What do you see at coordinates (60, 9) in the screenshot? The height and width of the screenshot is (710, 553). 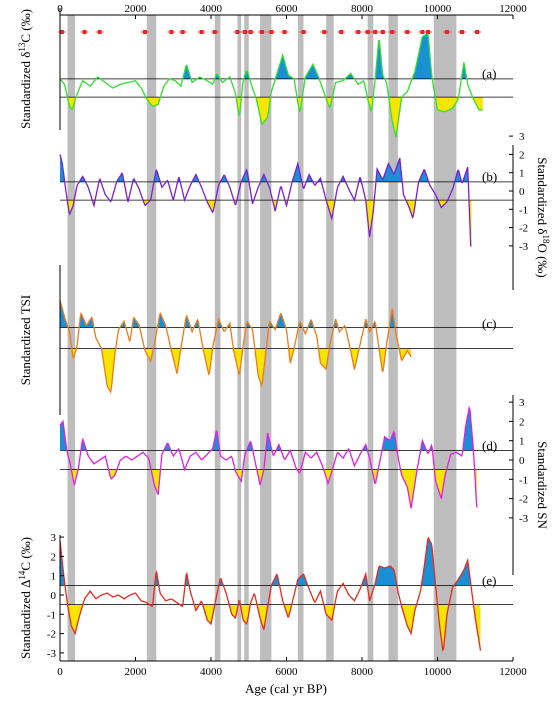 I see `x-tick-label-top-0: 0` at bounding box center [60, 9].